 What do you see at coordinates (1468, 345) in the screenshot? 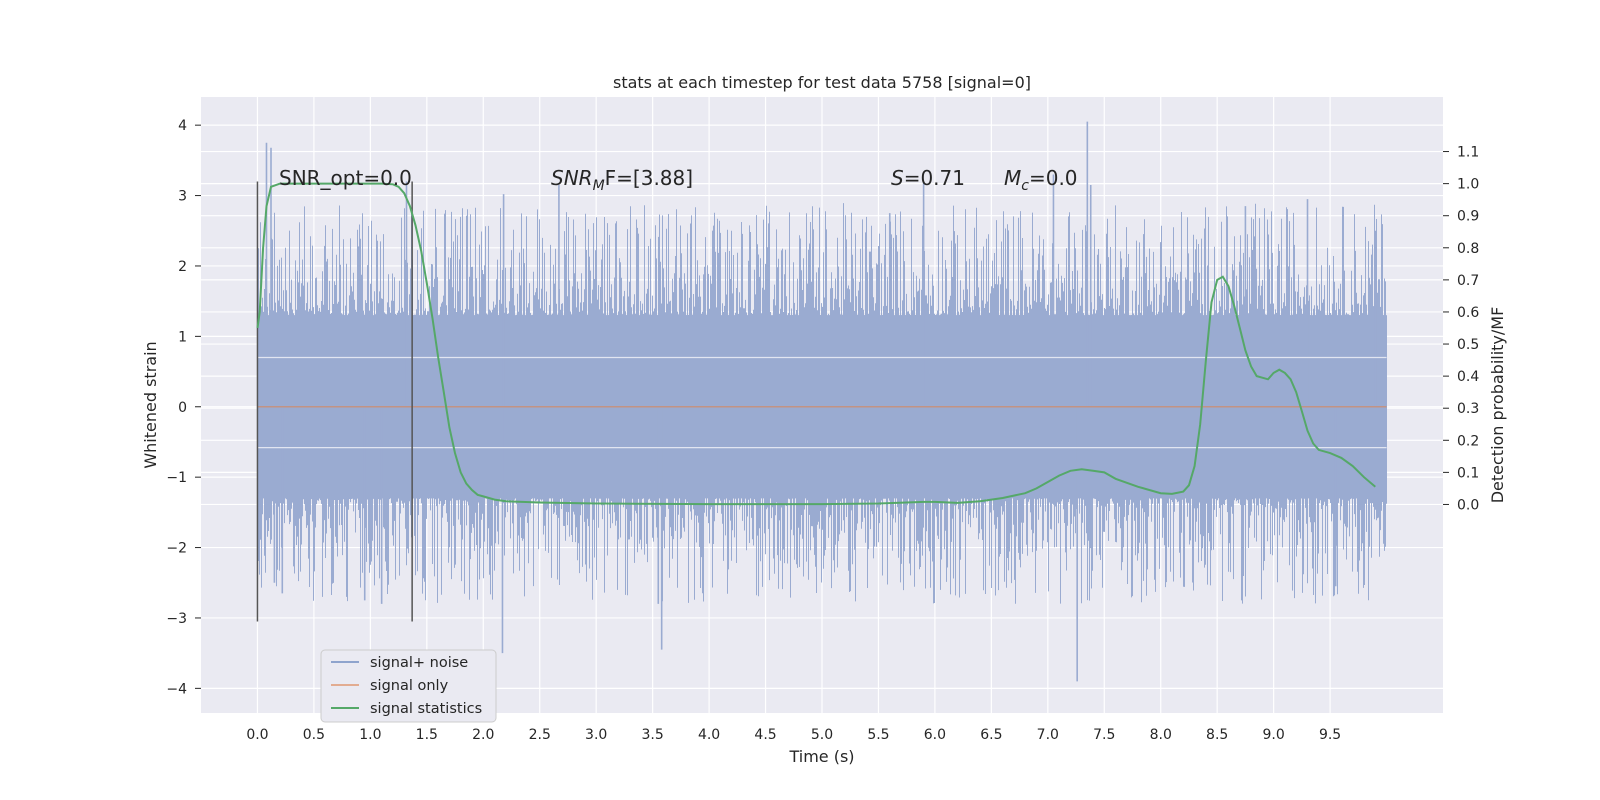
I see `y-right-tick-label: 0.5` at bounding box center [1468, 345].